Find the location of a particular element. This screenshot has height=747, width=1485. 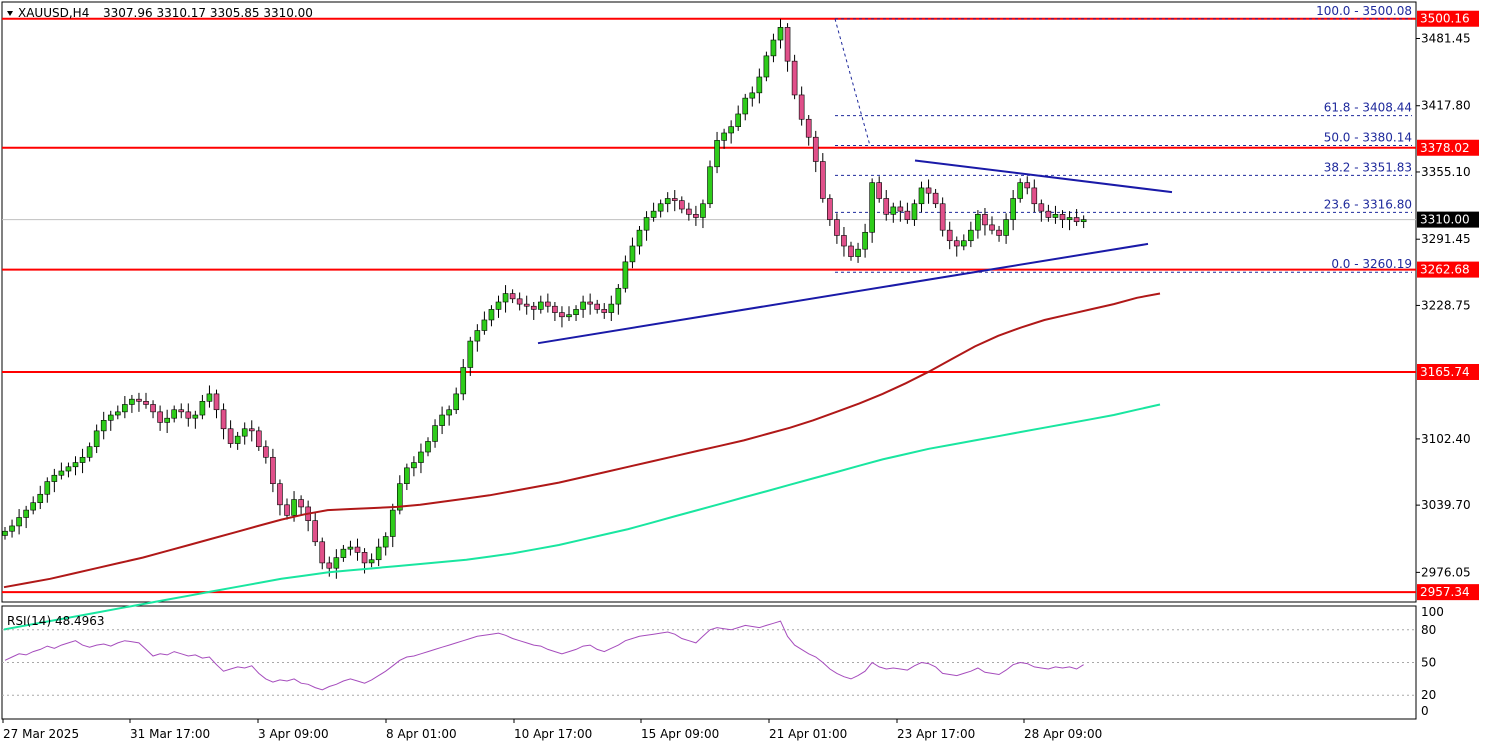

rsi-axis-label-100: 100 is located at coordinates (1432, 612).